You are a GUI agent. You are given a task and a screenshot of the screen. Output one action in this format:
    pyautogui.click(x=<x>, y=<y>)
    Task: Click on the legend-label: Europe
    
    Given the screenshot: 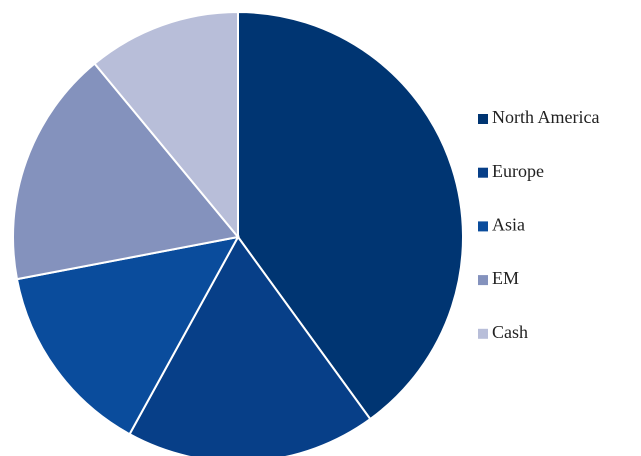 What is the action you would take?
    pyautogui.click(x=518, y=171)
    